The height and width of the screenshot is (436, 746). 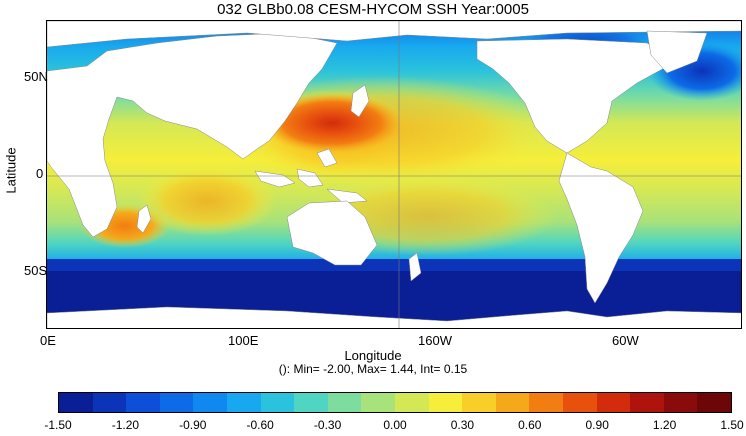 What do you see at coordinates (373, 369) in the screenshot?
I see `stats-summary: (): Min= -2.00, Max= 1.44, Int= 0.15` at bounding box center [373, 369].